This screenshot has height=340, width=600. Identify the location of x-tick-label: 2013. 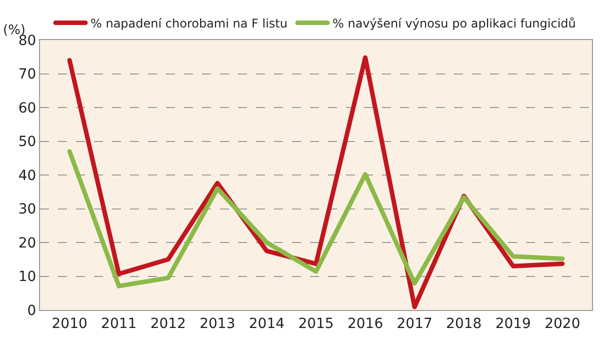
(218, 324).